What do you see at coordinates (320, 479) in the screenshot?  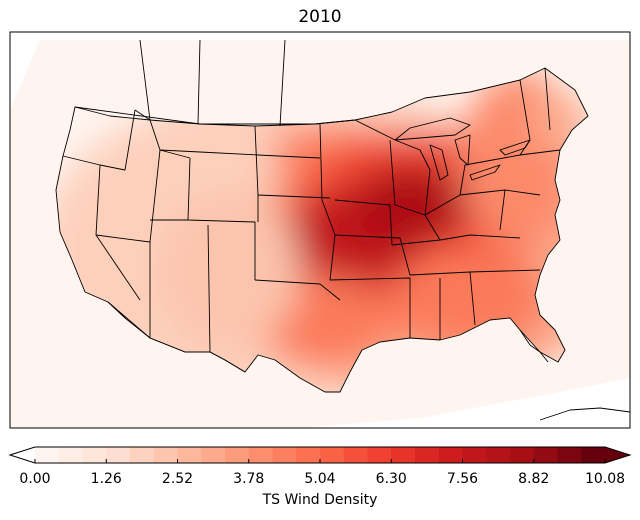 I see `colorbar-tick-label: 5.04` at bounding box center [320, 479].